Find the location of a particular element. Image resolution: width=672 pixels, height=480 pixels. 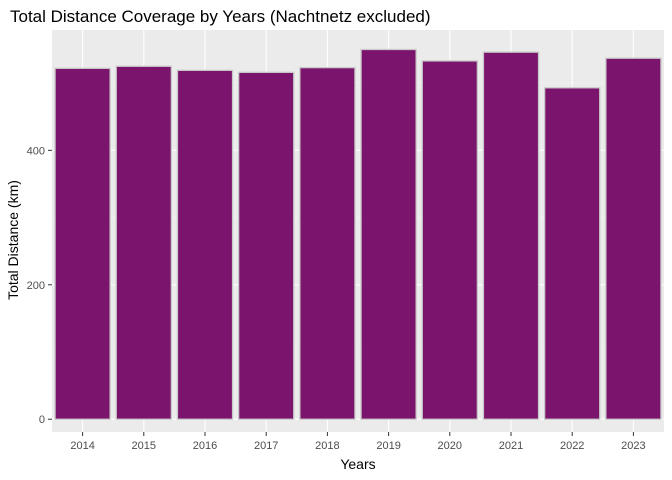

x-axis-title: Years is located at coordinates (357, 464).